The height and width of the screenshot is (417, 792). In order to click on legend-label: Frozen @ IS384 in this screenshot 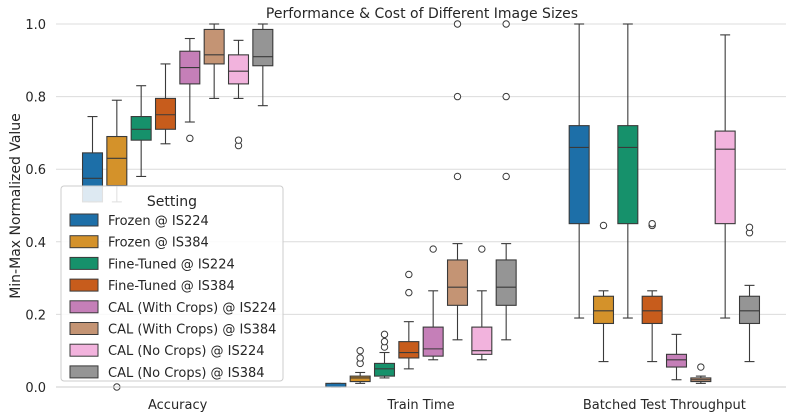, I will do `click(158, 243)`.